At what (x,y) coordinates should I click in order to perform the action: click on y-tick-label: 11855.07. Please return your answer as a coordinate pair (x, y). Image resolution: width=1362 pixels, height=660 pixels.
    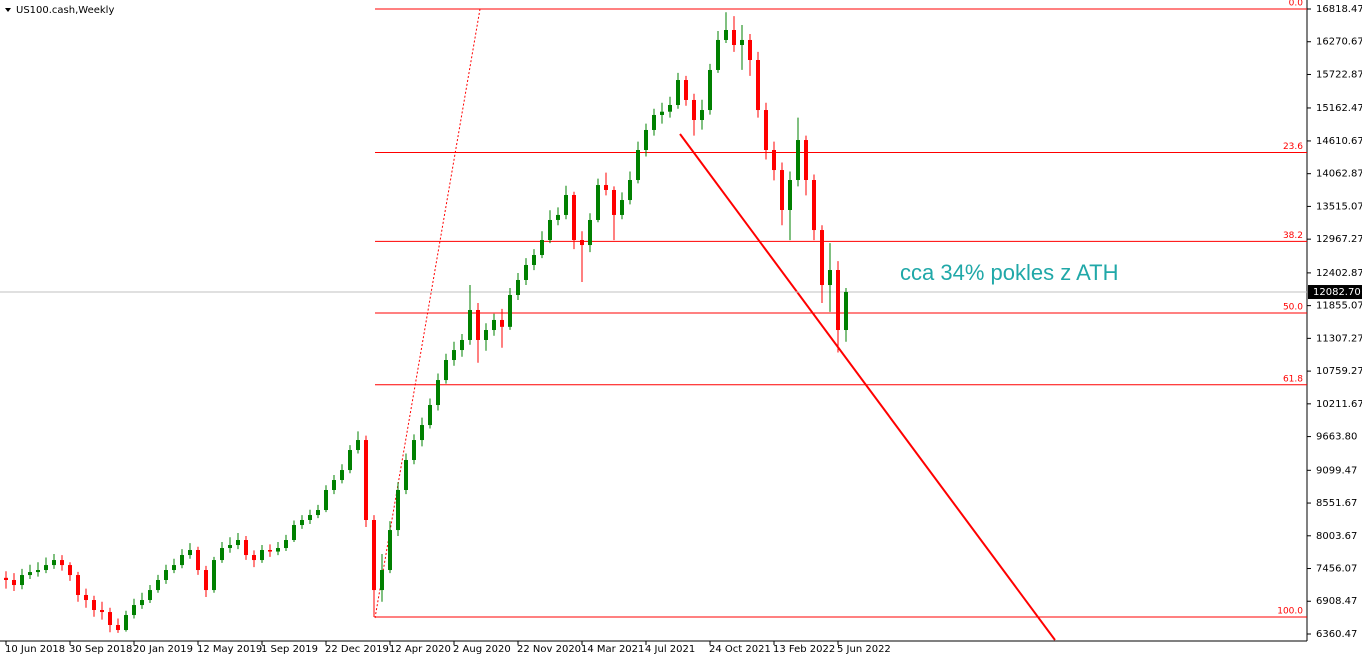
    Looking at the image, I should click on (1339, 306).